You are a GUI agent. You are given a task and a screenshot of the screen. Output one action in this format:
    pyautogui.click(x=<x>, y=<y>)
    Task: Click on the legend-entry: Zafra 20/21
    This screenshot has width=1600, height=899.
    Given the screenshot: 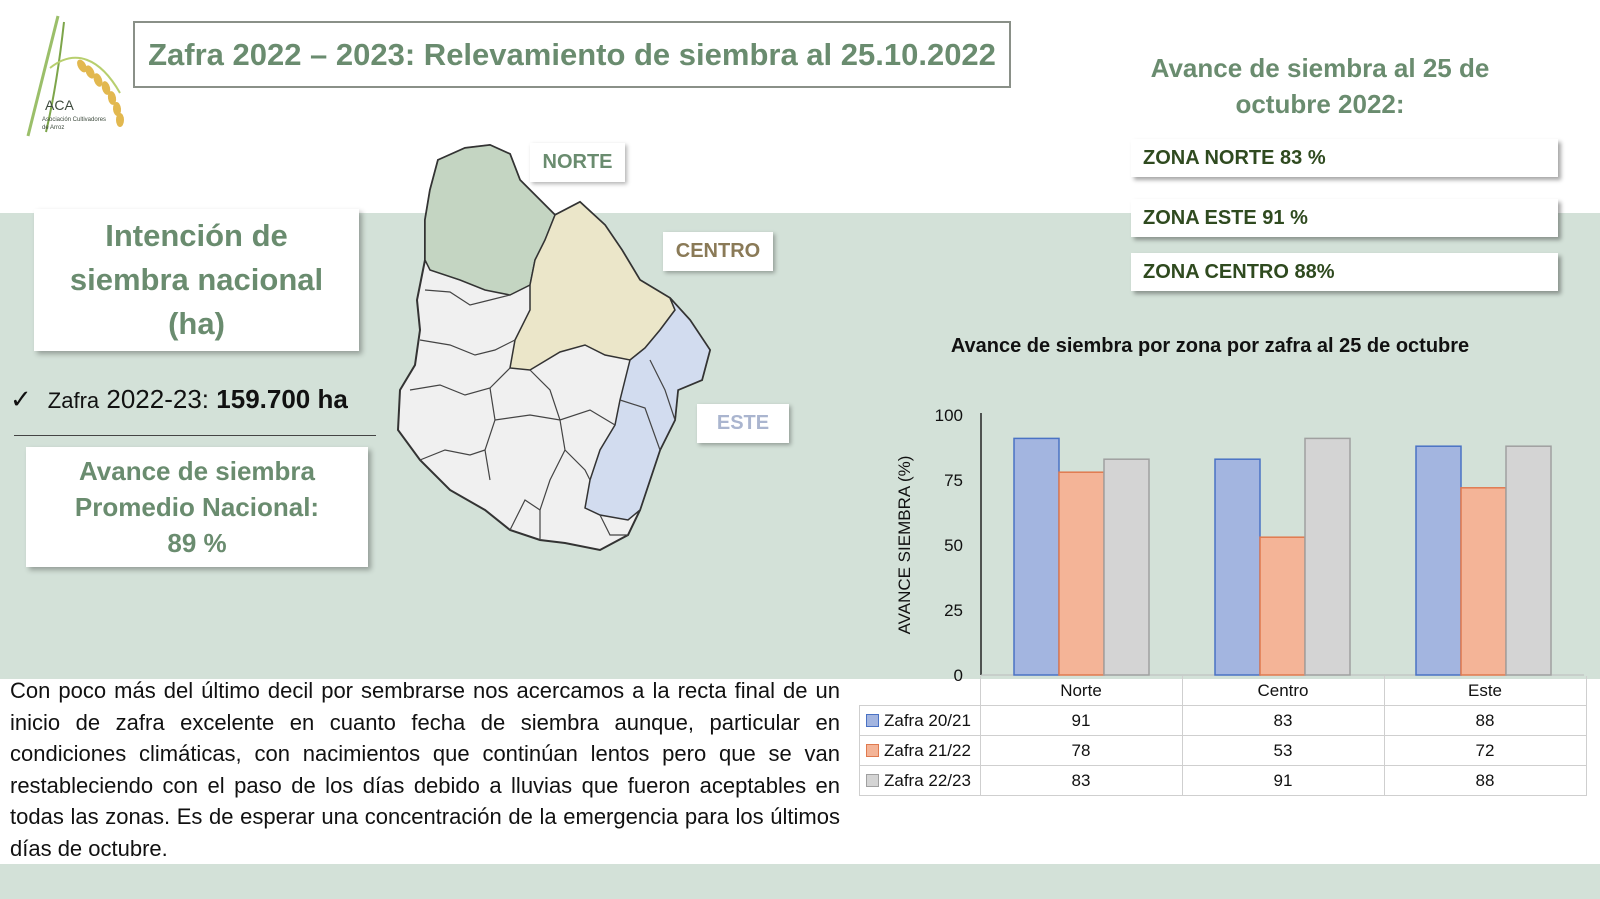 What is the action you would take?
    pyautogui.click(x=920, y=720)
    